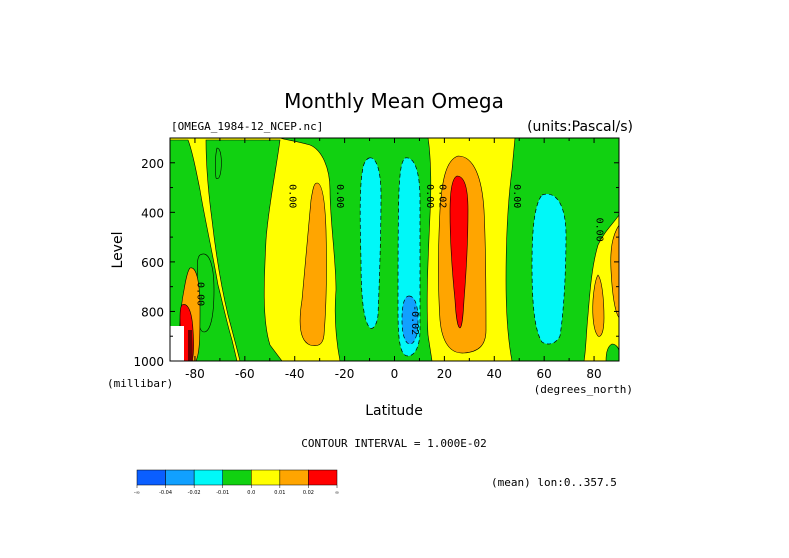 This screenshot has height=558, width=789. I want to click on colorbar-label: -∞, so click(137, 493).